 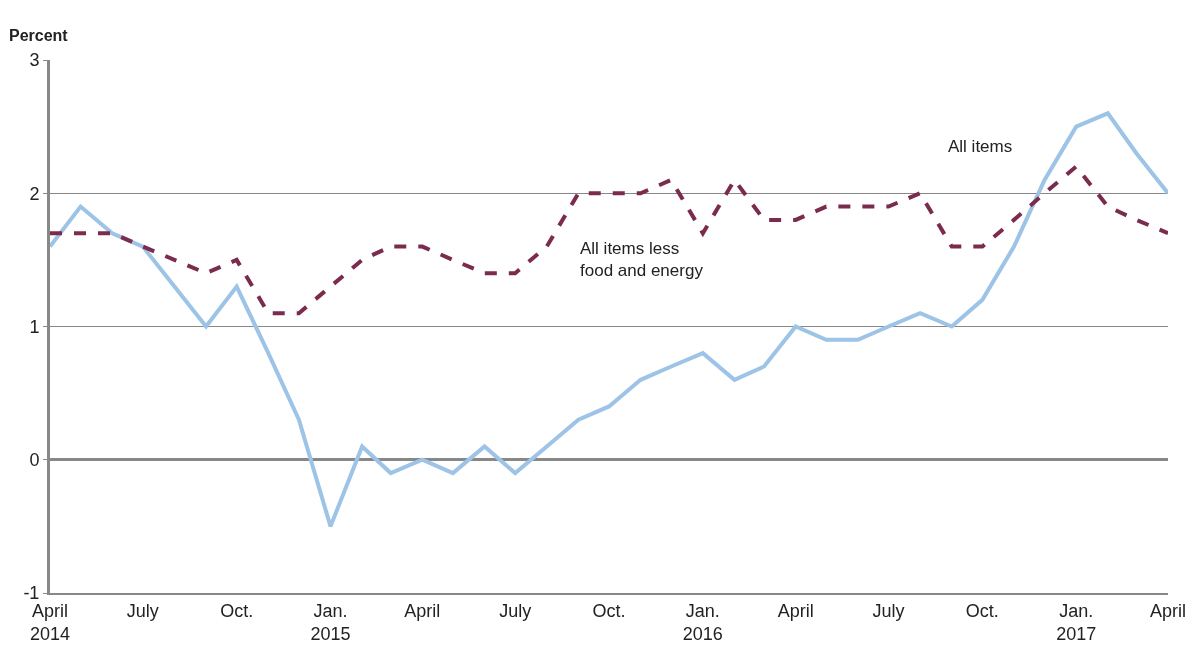 What do you see at coordinates (34, 460) in the screenshot?
I see `y-tick-label: 0` at bounding box center [34, 460].